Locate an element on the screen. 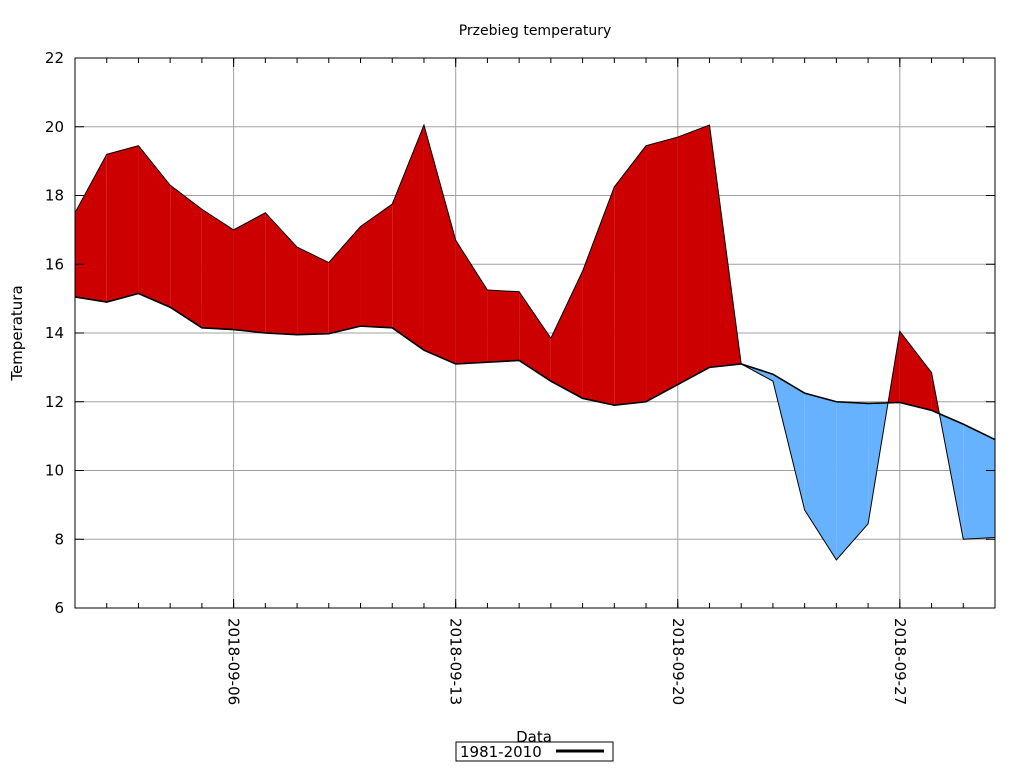  y-tick-label: 6 is located at coordinates (59, 608).